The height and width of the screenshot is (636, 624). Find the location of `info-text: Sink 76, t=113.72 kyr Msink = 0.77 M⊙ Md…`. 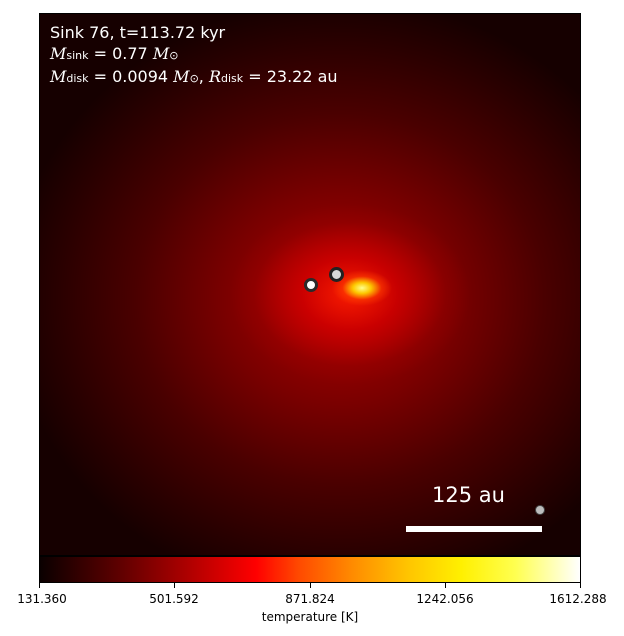

info-text: Sink 76, t=113.72 kyr Msink = 0.77 M⊙ Md… is located at coordinates (194, 55).